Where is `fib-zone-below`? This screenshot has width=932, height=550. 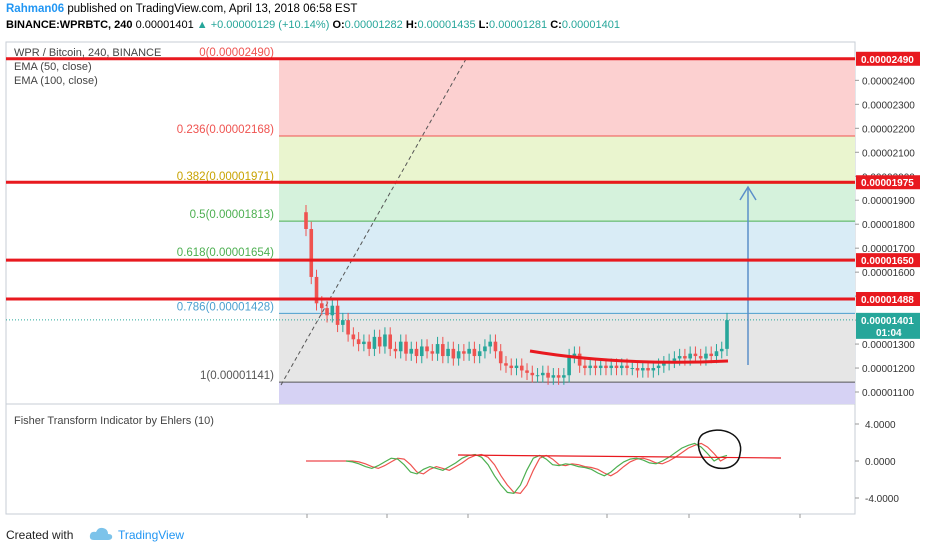 fib-zone-below is located at coordinates (567, 393).